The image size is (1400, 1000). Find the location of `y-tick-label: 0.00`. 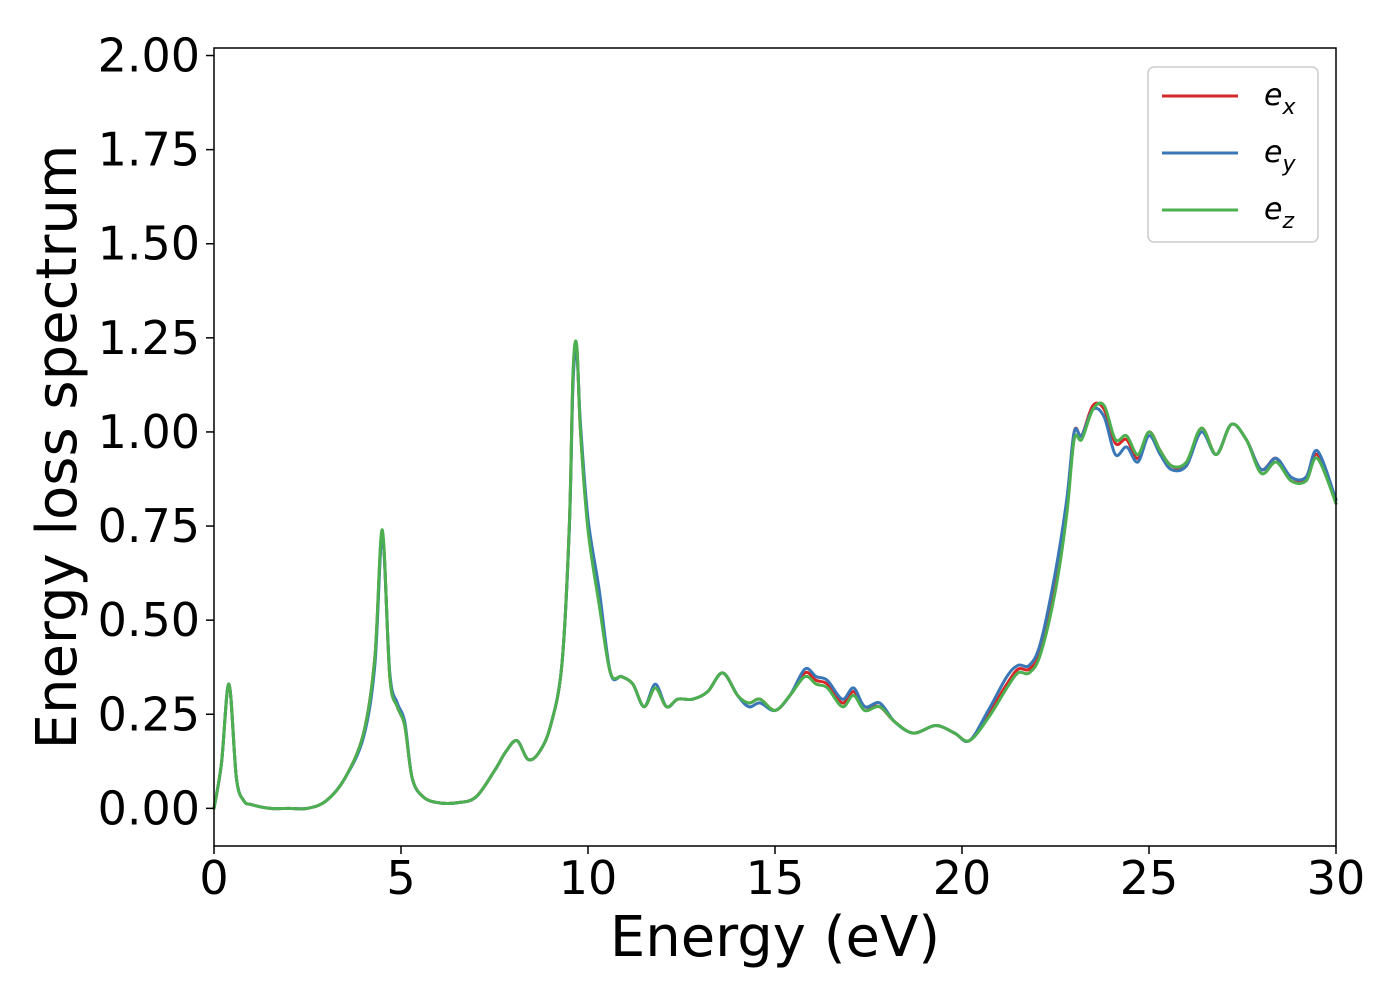

y-tick-label: 0.00 is located at coordinates (149, 808).